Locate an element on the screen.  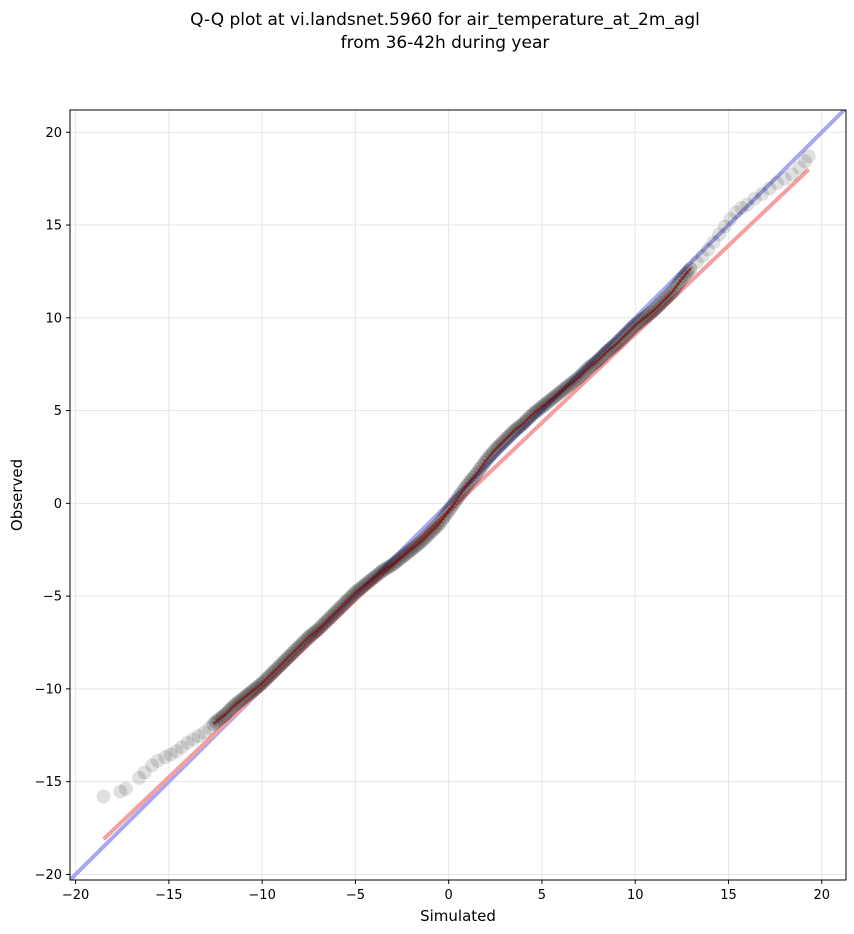
x-tick-label: −5 is located at coordinates (355, 895).